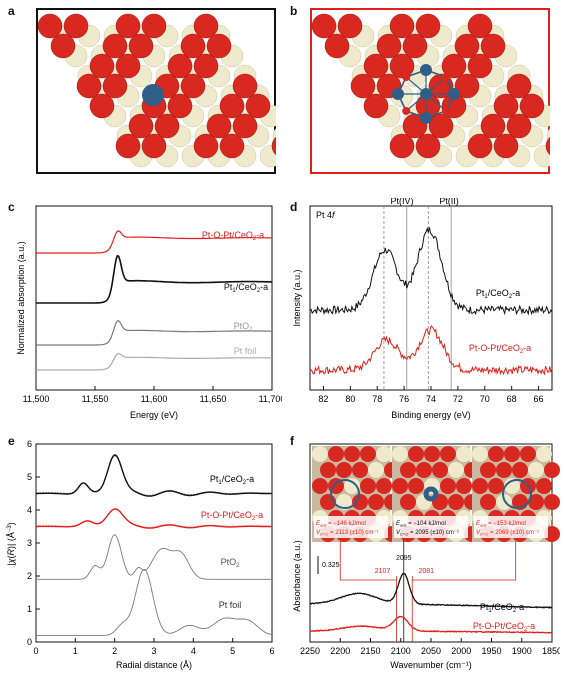  Describe the element at coordinates (11, 543) in the screenshot. I see `e-ylabel: |χ(R)| (Å−3)` at that location.